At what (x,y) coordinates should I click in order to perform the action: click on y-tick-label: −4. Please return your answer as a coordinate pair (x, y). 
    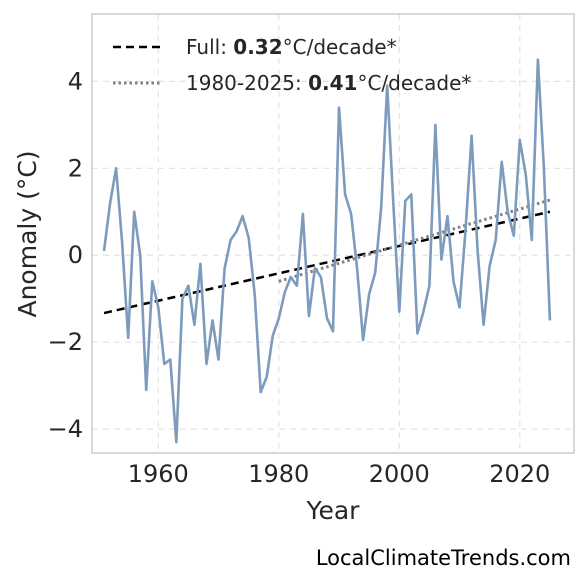
    Looking at the image, I should click on (65, 429).